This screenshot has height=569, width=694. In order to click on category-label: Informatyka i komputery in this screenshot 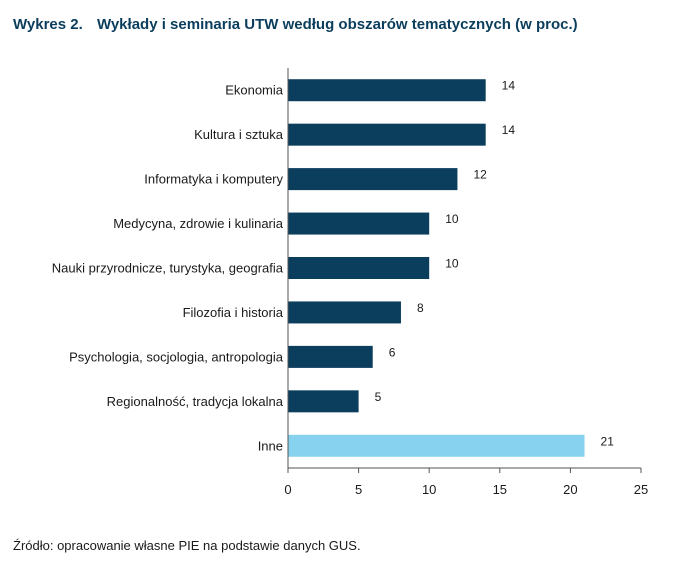, I will do `click(213, 179)`.